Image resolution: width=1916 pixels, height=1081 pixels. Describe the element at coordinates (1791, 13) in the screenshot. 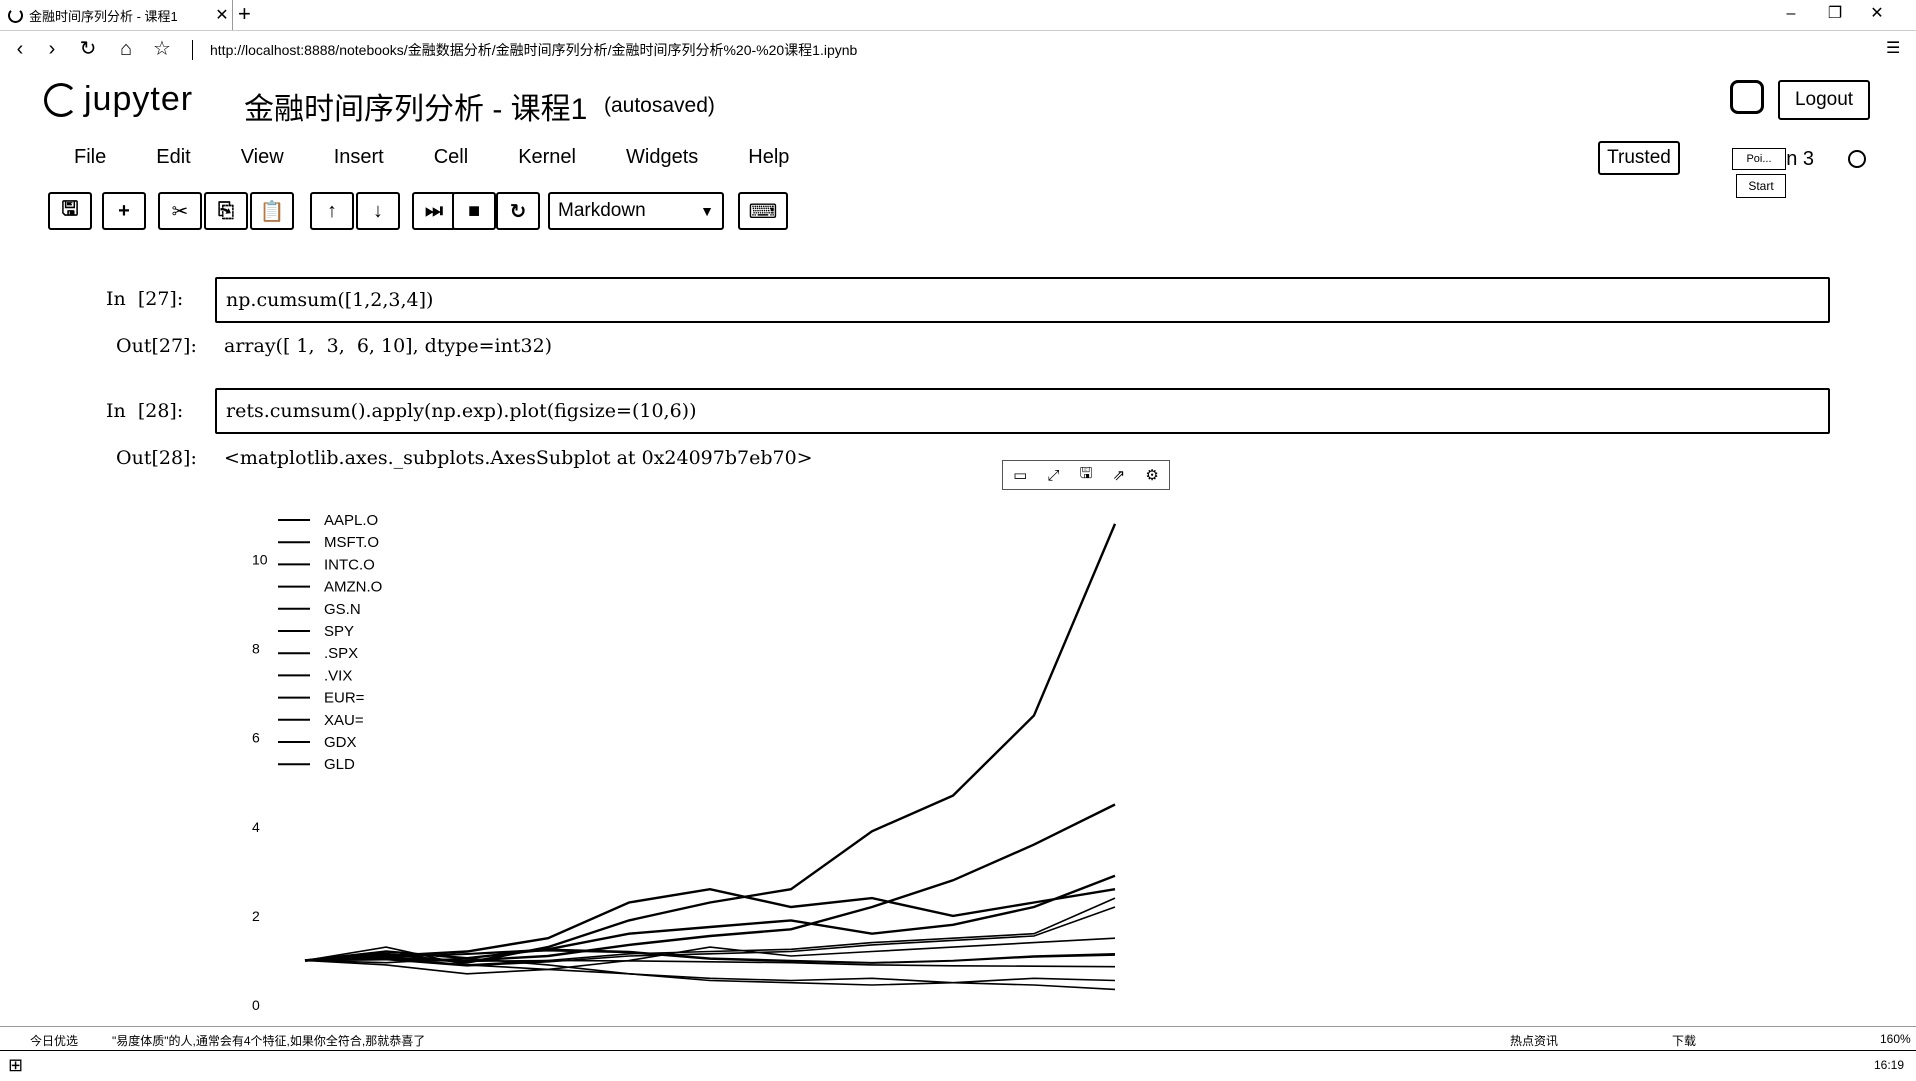

I see `minimize-icon: –` at that location.